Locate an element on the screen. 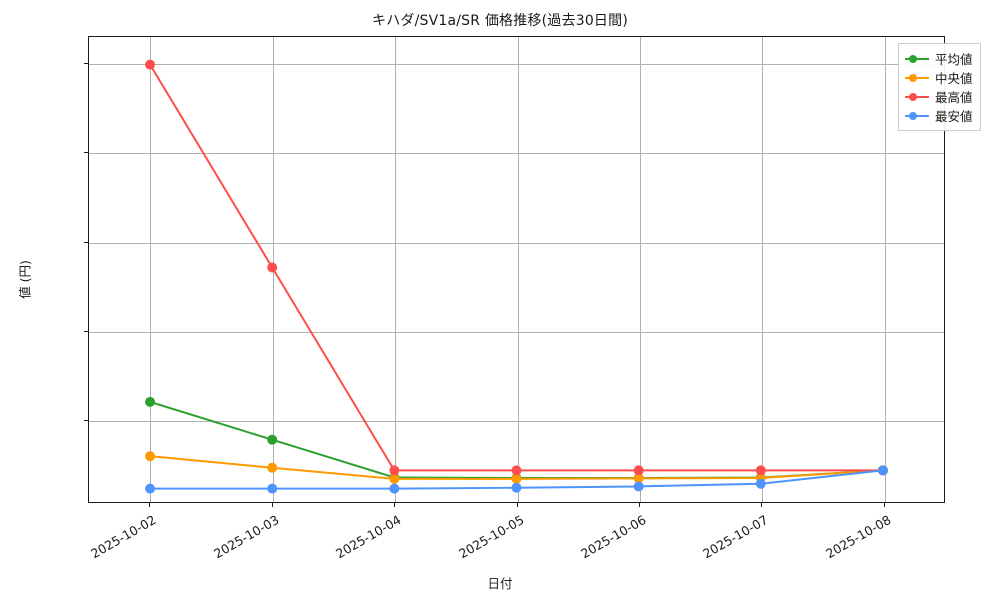 The image size is (1000, 600). legend-item: 最高値 is located at coordinates (939, 96).